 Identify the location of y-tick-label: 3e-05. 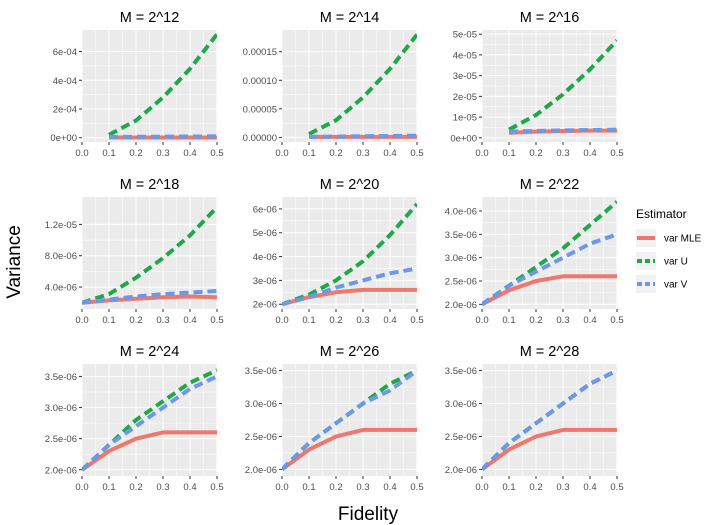
(465, 76).